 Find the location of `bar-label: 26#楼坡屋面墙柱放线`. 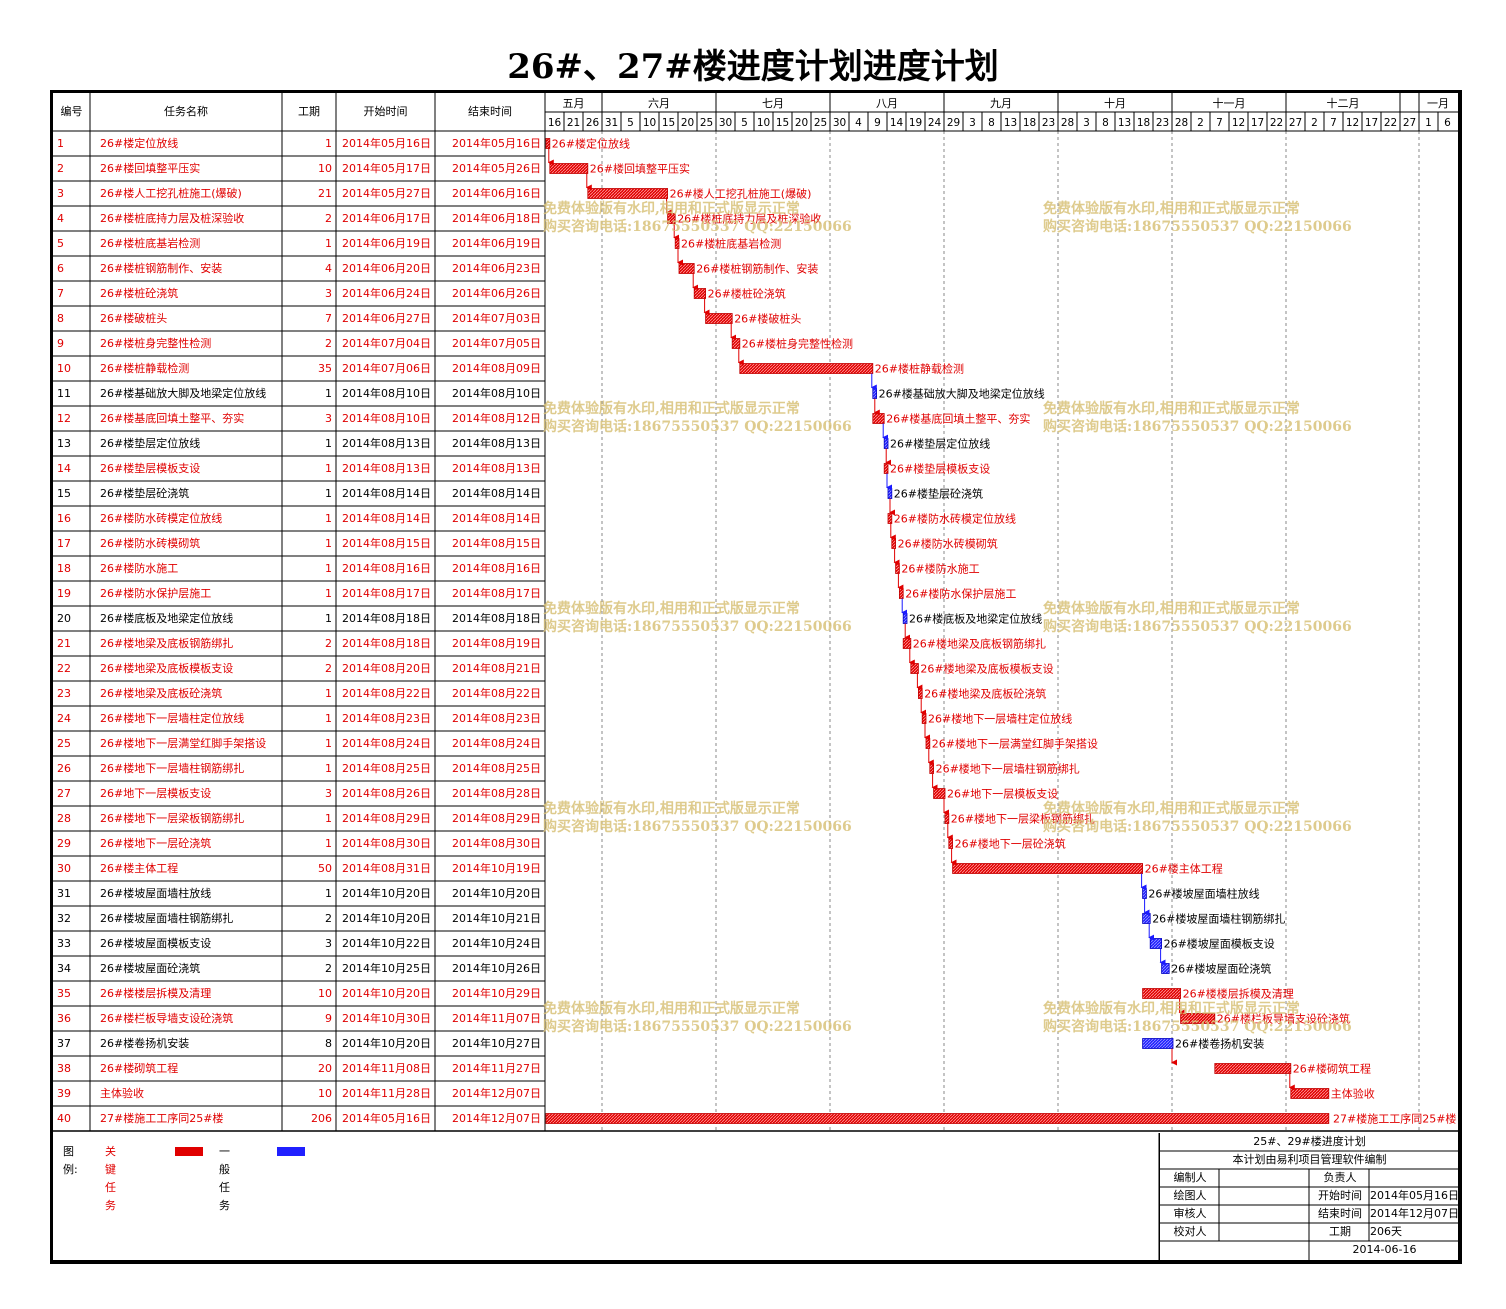

bar-label: 26#楼坡屋面墙柱放线 is located at coordinates (1203, 894).